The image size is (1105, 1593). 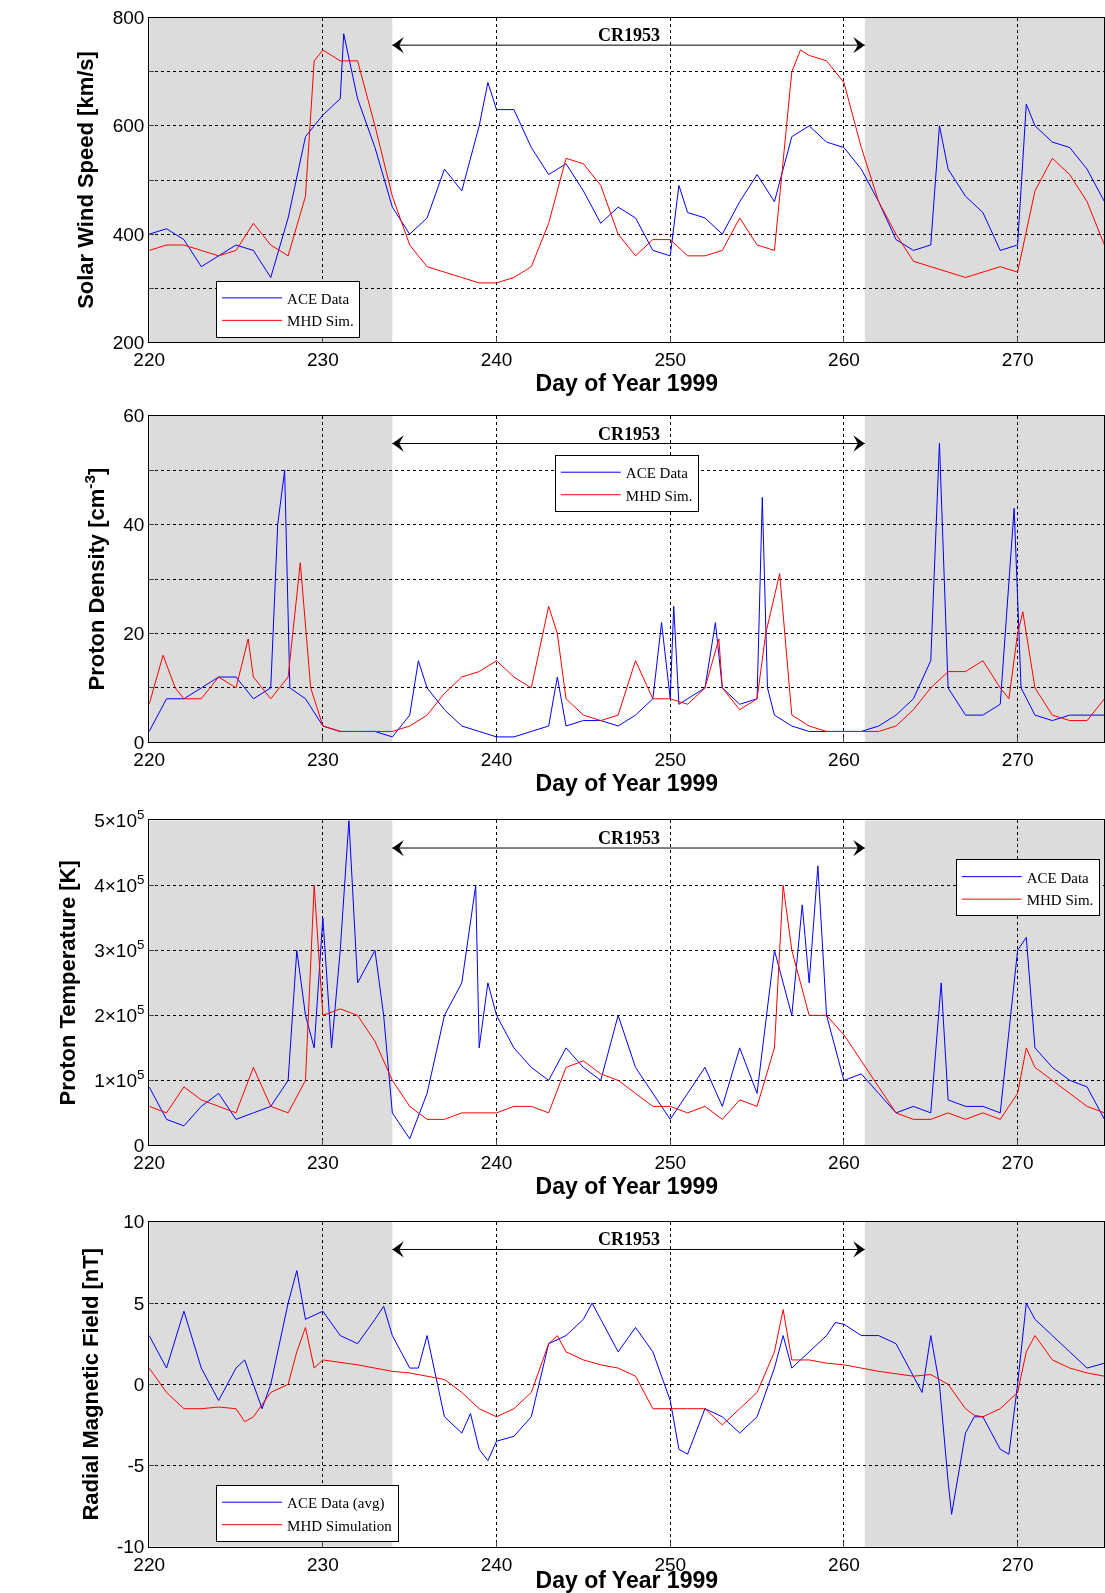 I want to click on y-tick-label: 400, so click(x=128, y=234).